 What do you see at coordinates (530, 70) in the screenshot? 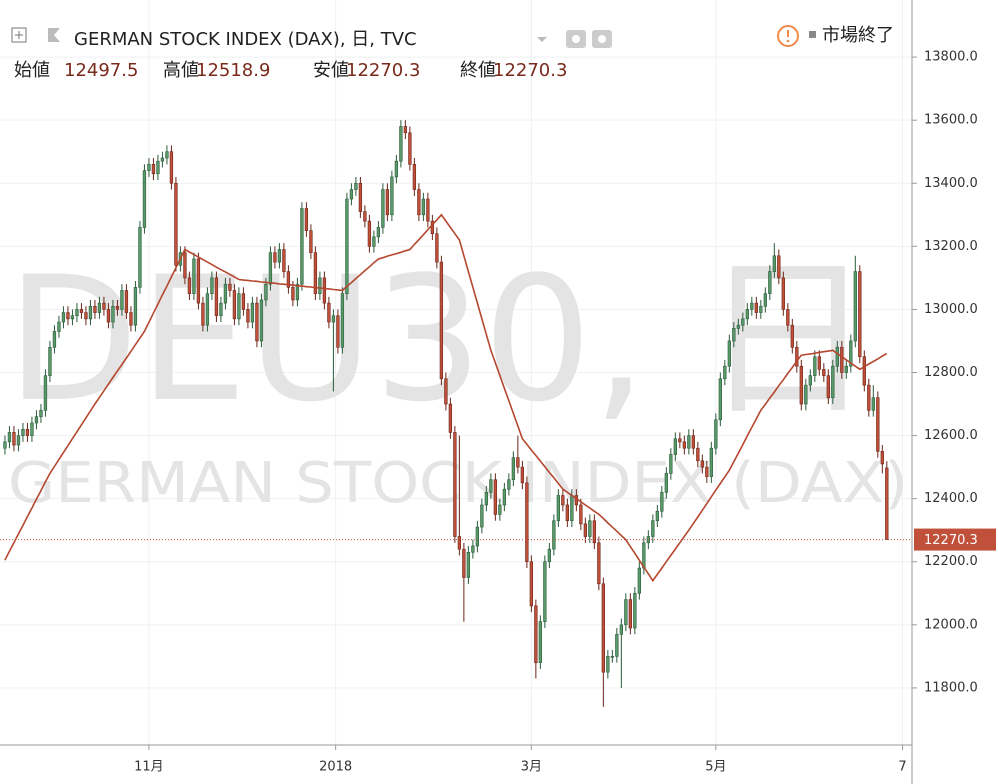
I see `close-value: 12270.3` at bounding box center [530, 70].